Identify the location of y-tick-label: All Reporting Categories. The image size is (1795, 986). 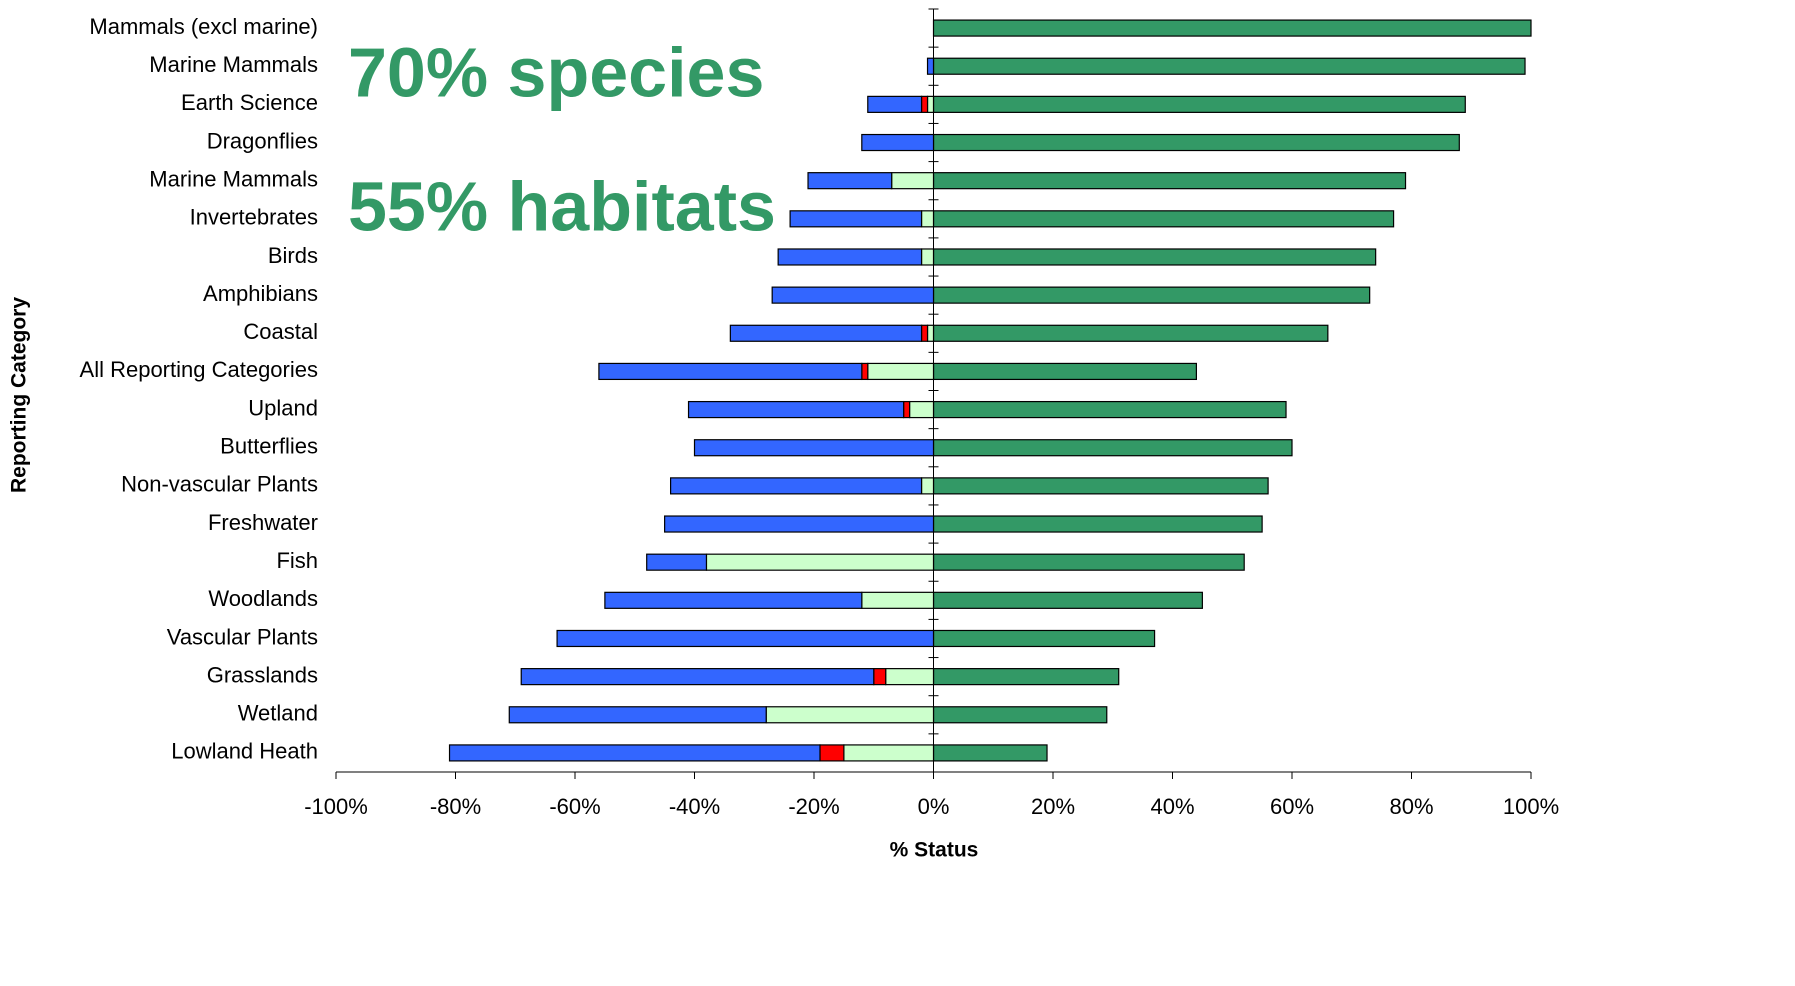
(199, 369).